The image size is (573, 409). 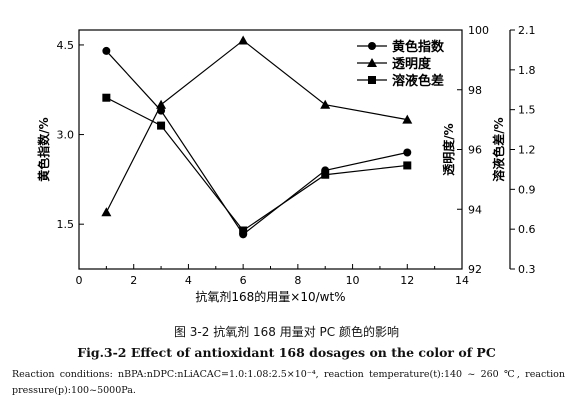 I want to click on right2-tick-label: 0.6, so click(x=527, y=229).